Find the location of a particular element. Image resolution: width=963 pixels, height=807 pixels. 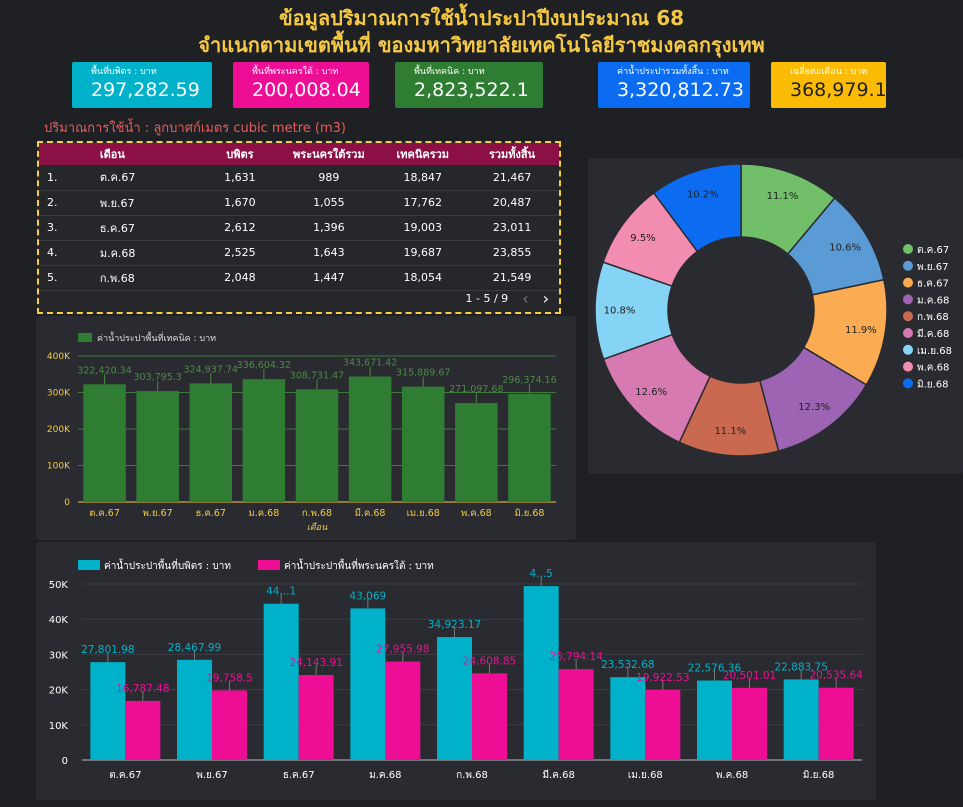

prev-page-icon: ‹ is located at coordinates (525, 298).